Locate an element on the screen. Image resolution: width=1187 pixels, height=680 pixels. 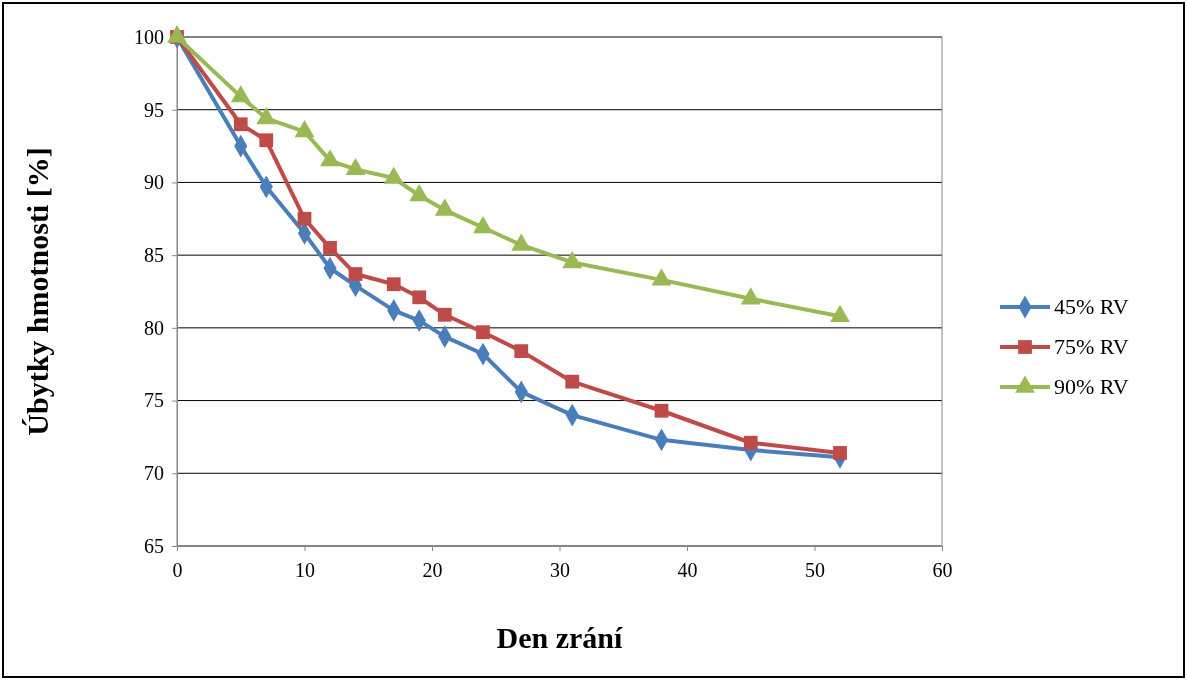
x-tick-label: 50 is located at coordinates (815, 570).